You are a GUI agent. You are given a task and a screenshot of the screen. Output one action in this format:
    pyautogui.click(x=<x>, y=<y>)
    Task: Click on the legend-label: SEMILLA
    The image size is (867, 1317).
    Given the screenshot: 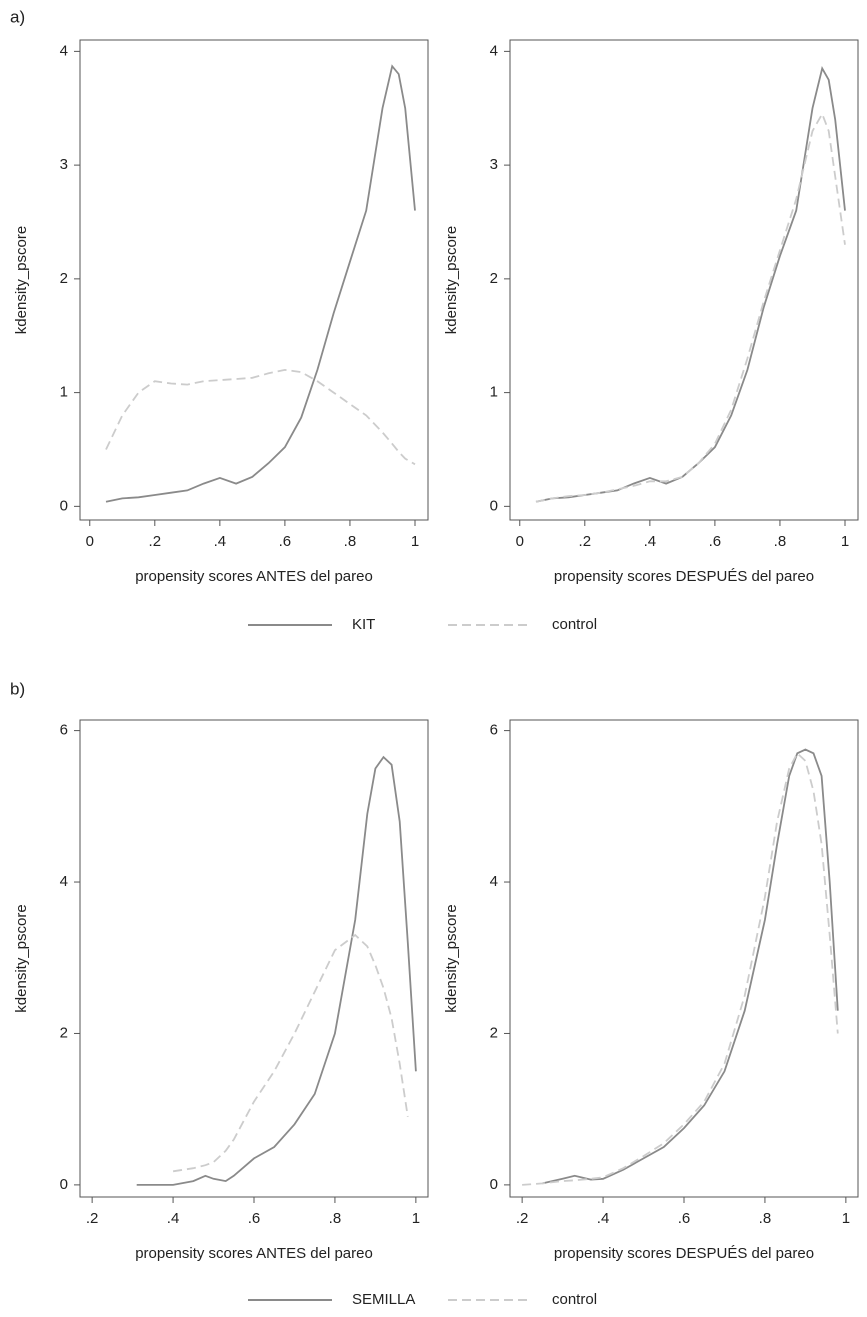 What is the action you would take?
    pyautogui.click(x=383, y=1299)
    